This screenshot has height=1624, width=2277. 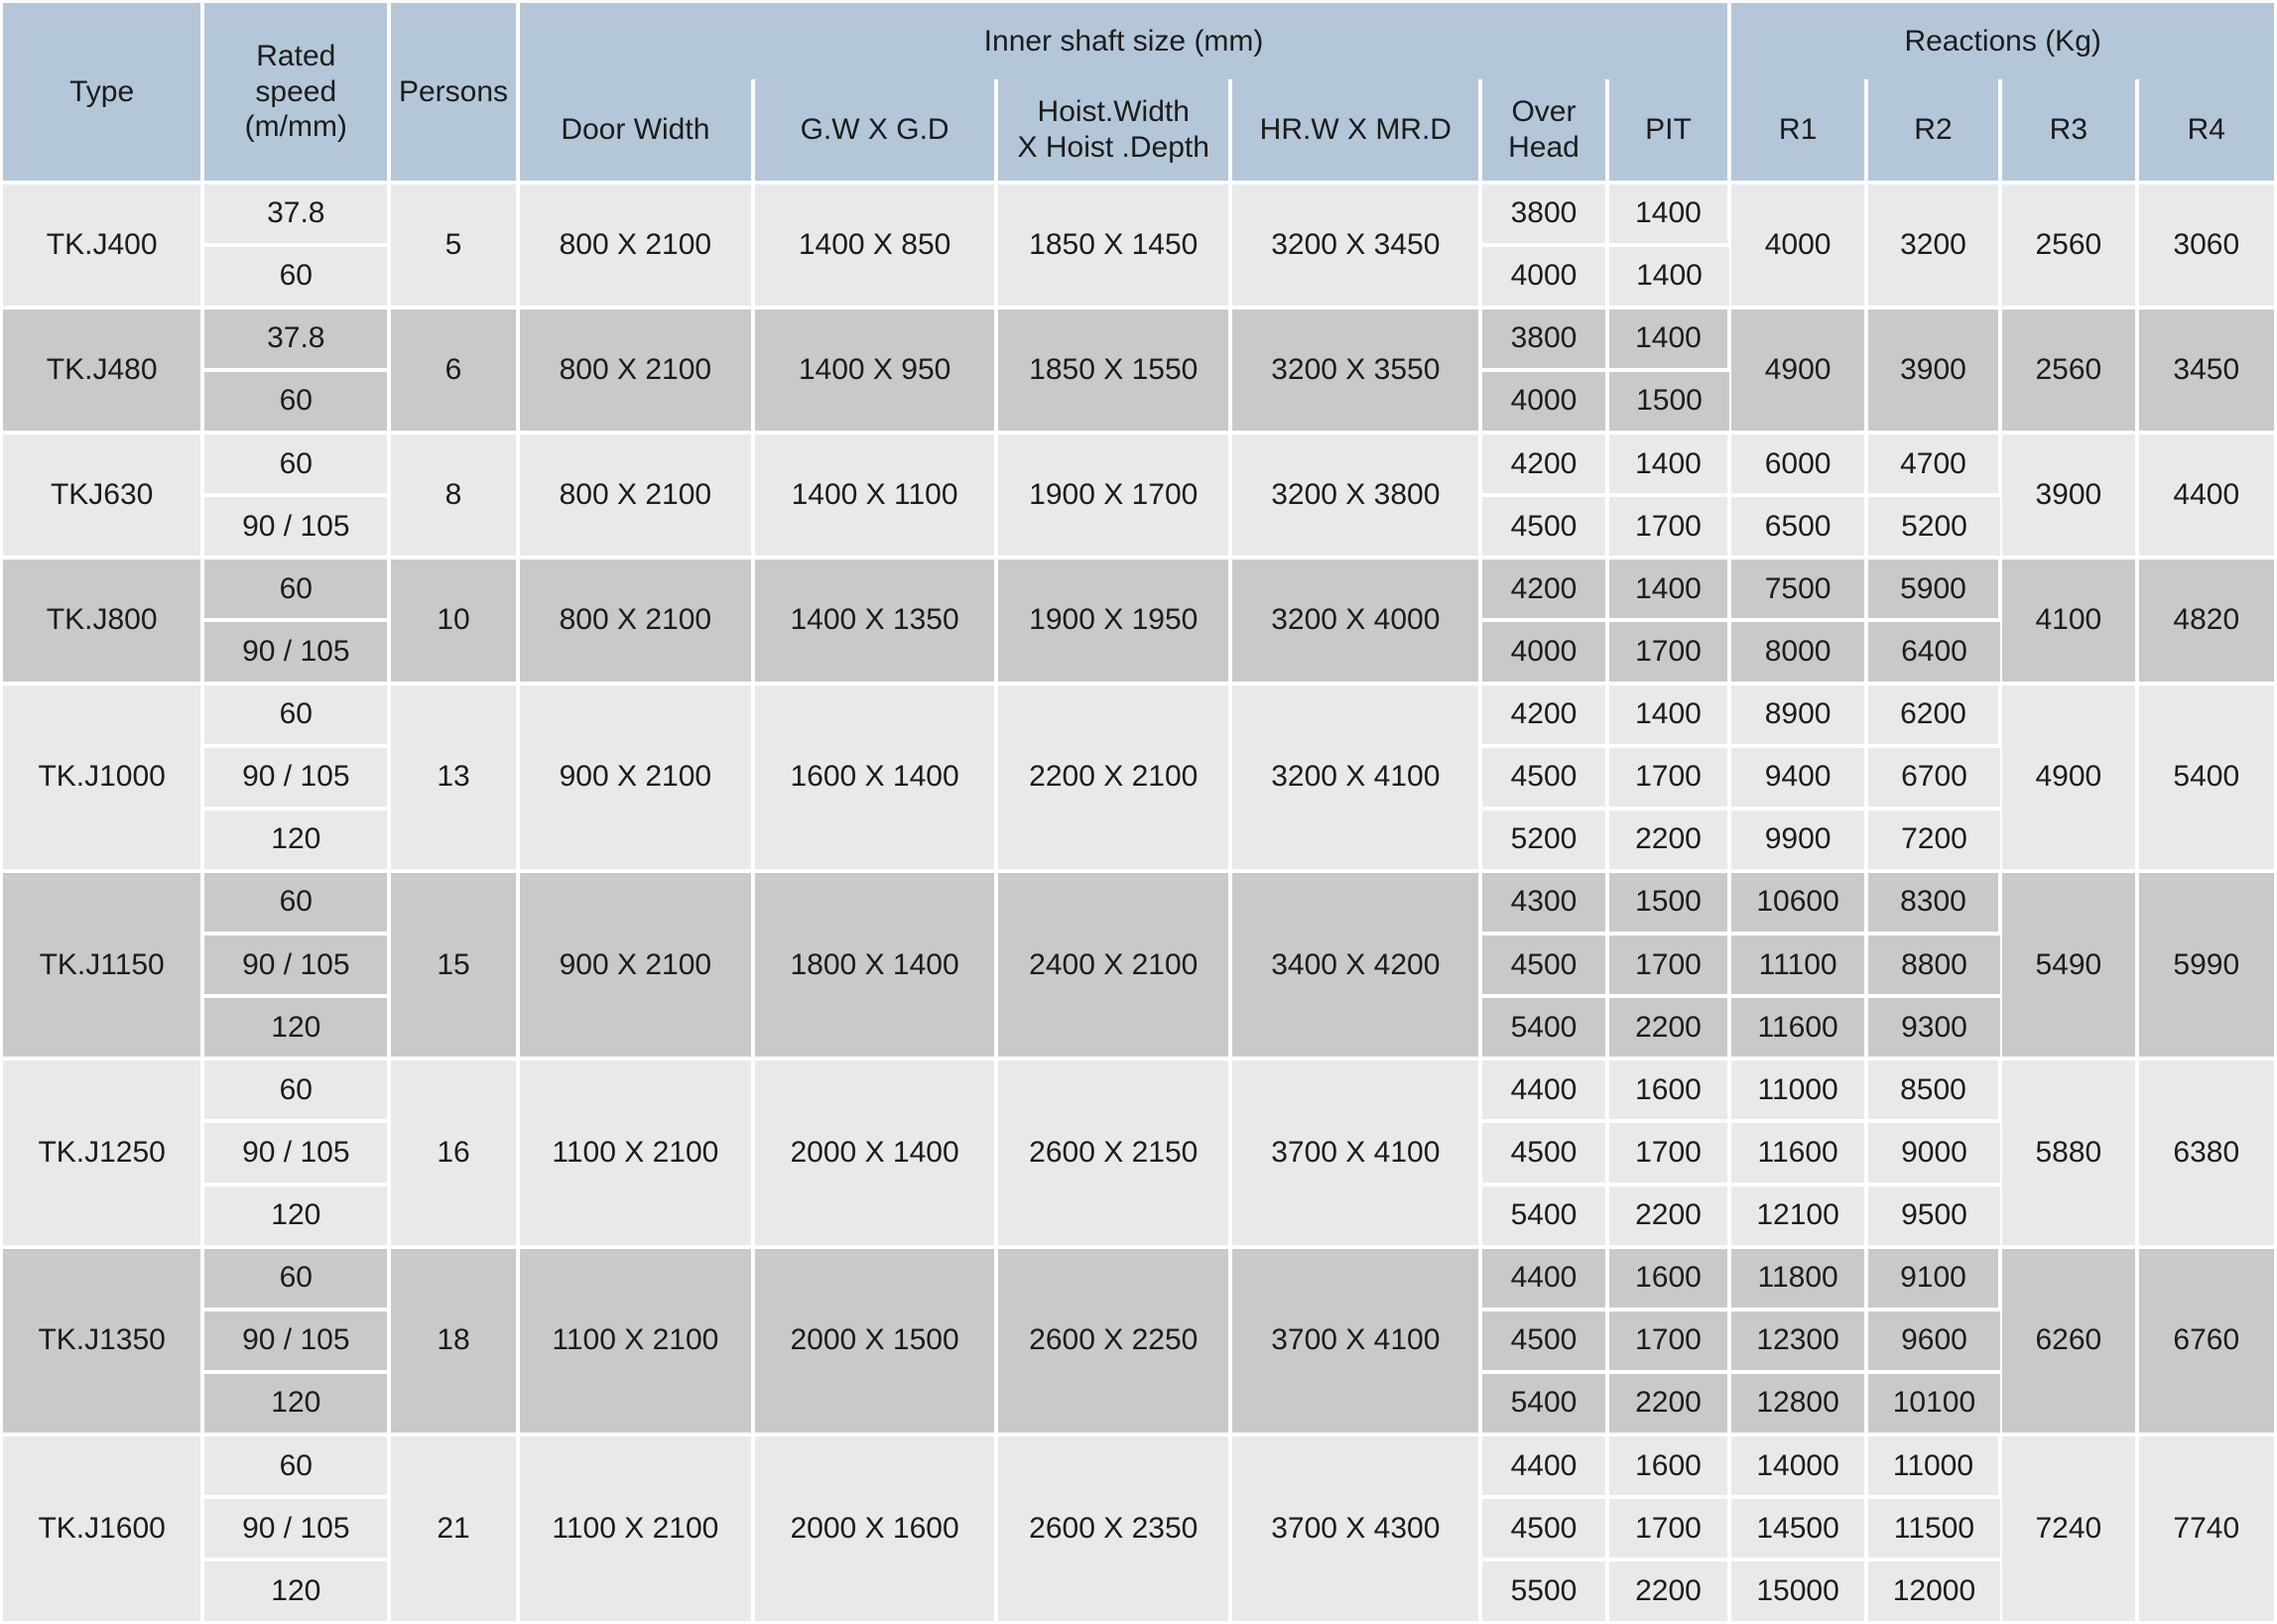 I want to click on machine-room-cell: 3200 X 3550, so click(x=1356, y=369).